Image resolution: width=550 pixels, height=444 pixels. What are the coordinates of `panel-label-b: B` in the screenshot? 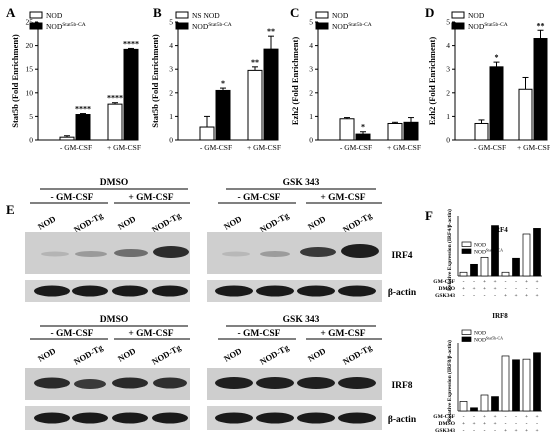 It's located at (157, 12).